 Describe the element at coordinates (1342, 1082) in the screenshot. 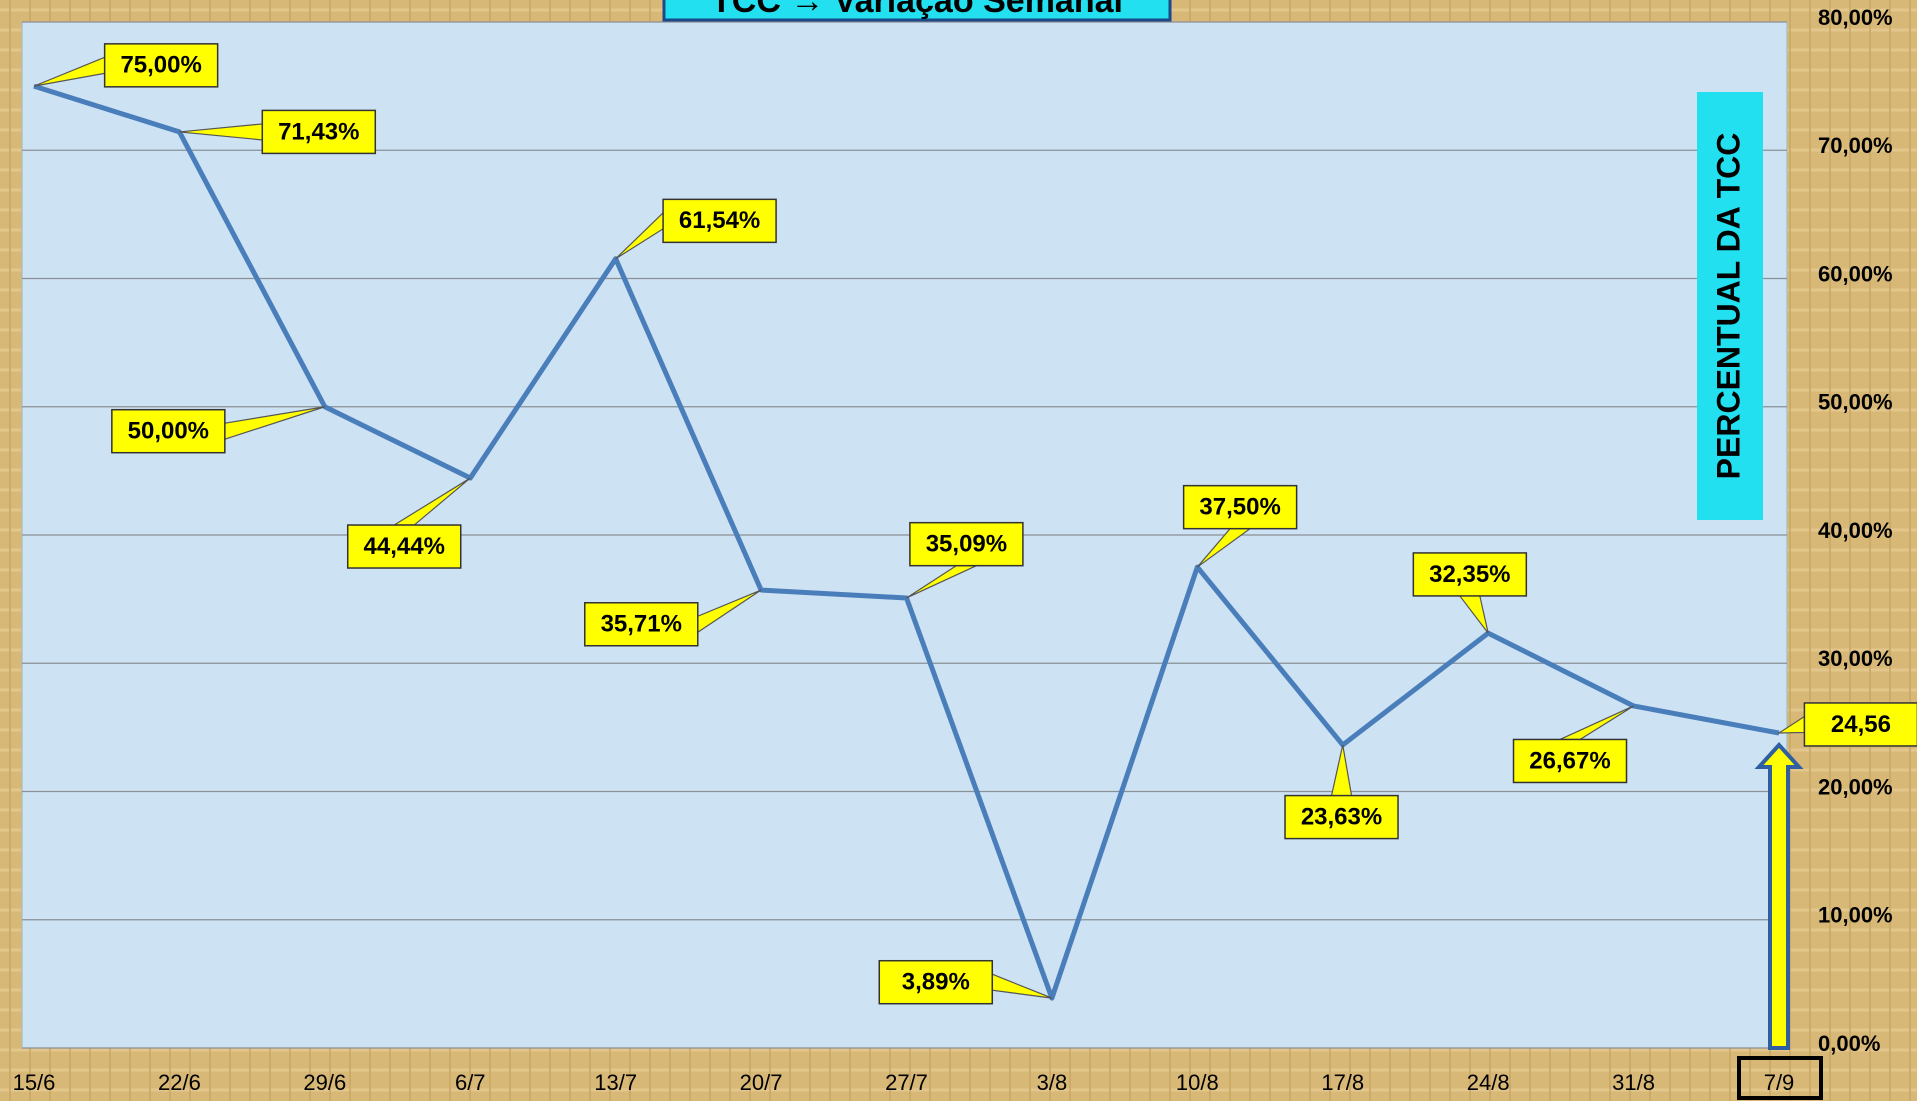

I see `x-tick-label: 17/8` at that location.